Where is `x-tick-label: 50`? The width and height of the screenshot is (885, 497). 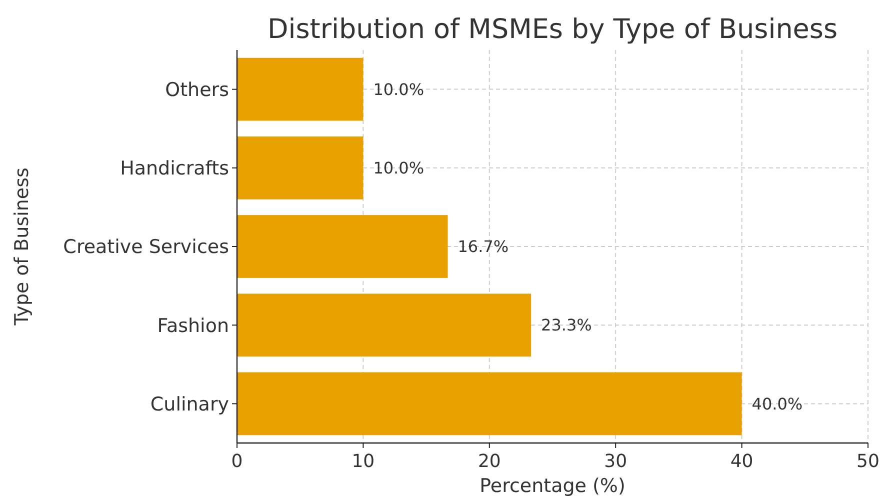 x-tick-label: 50 is located at coordinates (868, 461).